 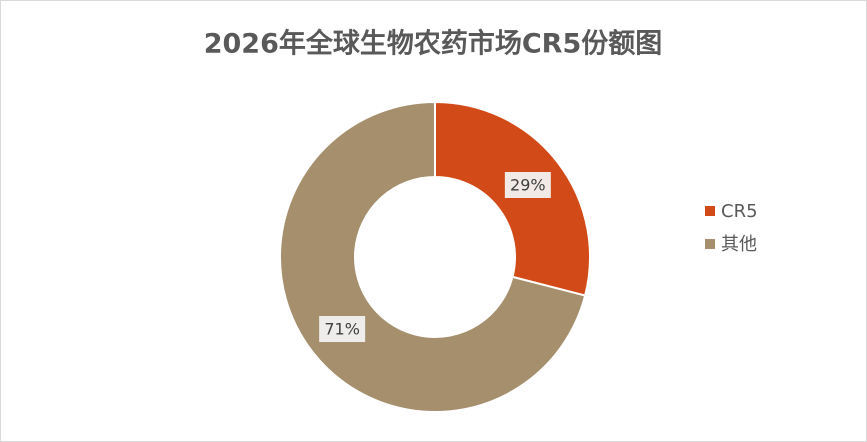 I want to click on donut-slice, so click(x=512, y=198).